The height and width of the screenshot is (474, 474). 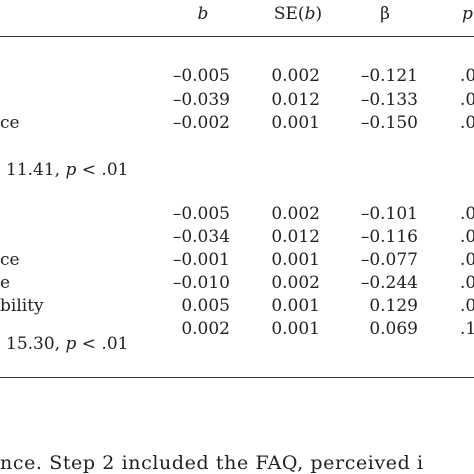 I want to click on bottom-rule, so click(x=237, y=377).